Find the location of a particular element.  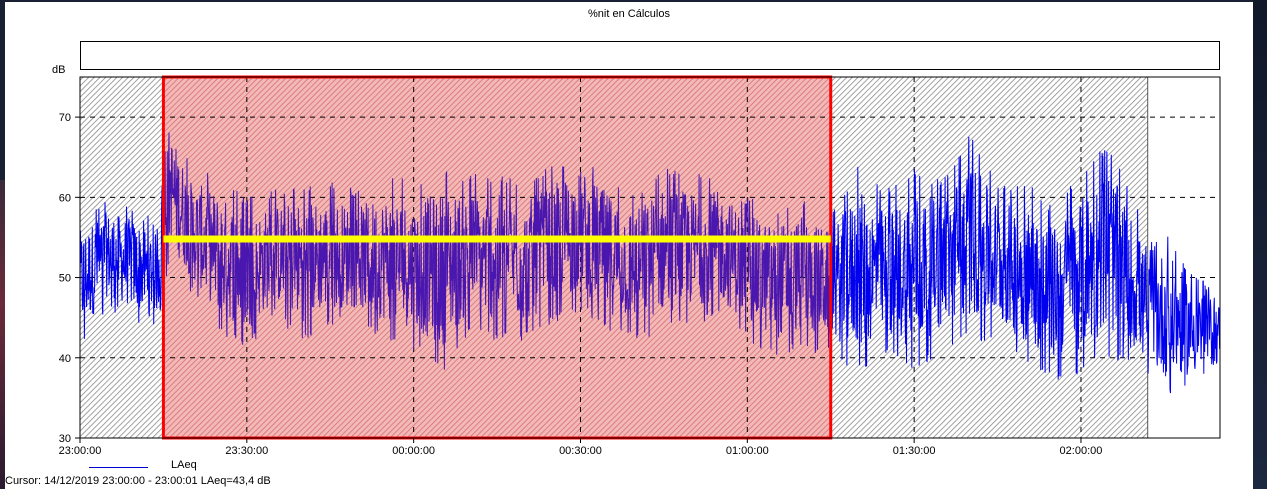

chart-title: %nit en Cálculos is located at coordinates (629, 14).